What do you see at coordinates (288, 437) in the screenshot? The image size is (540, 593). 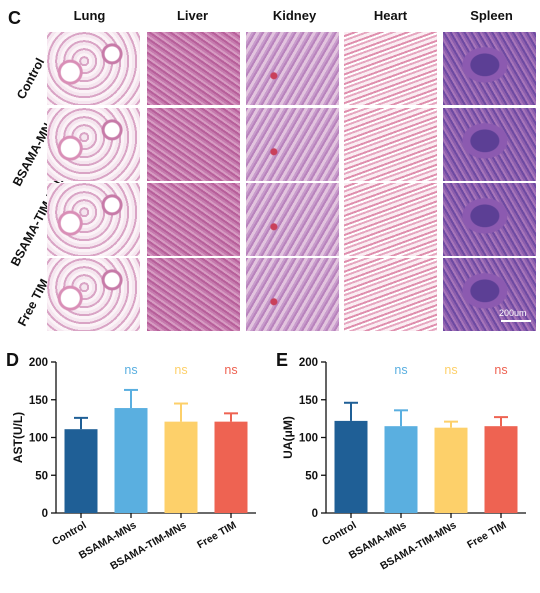 I see `y-axis-label: UA(μM)` at bounding box center [288, 437].